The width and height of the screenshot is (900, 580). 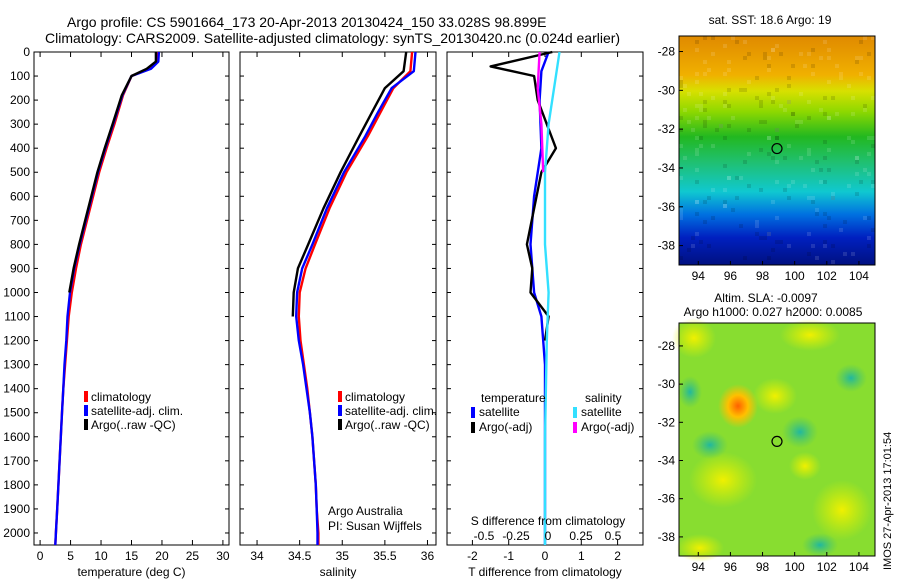 I want to click on map-x-tick-label: 100, so click(x=795, y=567).